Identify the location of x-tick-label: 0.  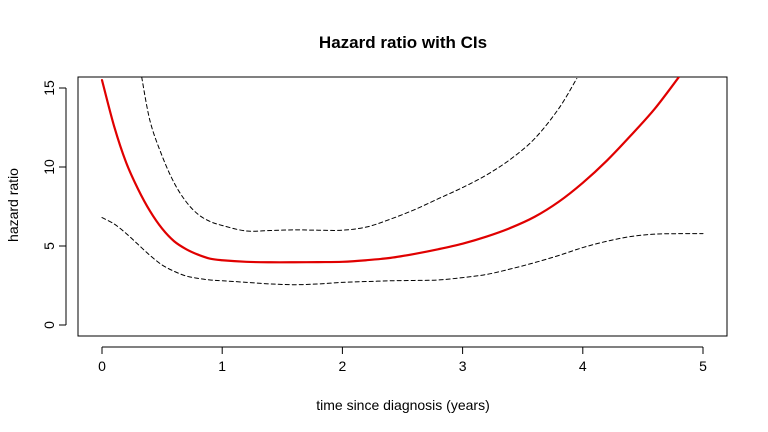
(102, 366).